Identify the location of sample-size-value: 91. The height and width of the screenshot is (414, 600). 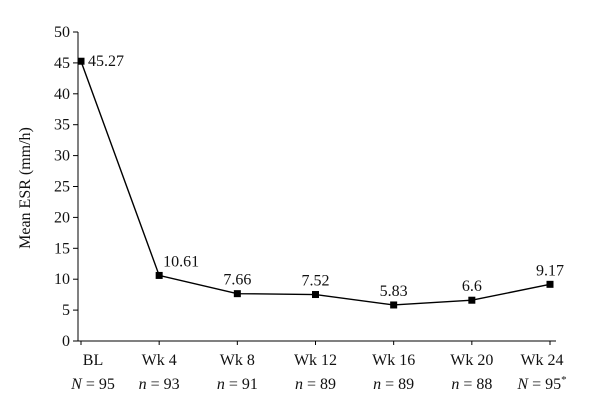
(250, 384).